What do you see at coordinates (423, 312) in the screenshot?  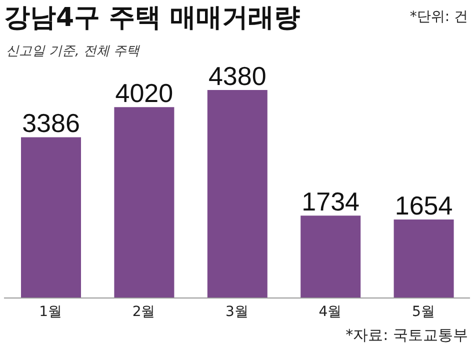 I see `x-tick-label: 5월` at bounding box center [423, 312].